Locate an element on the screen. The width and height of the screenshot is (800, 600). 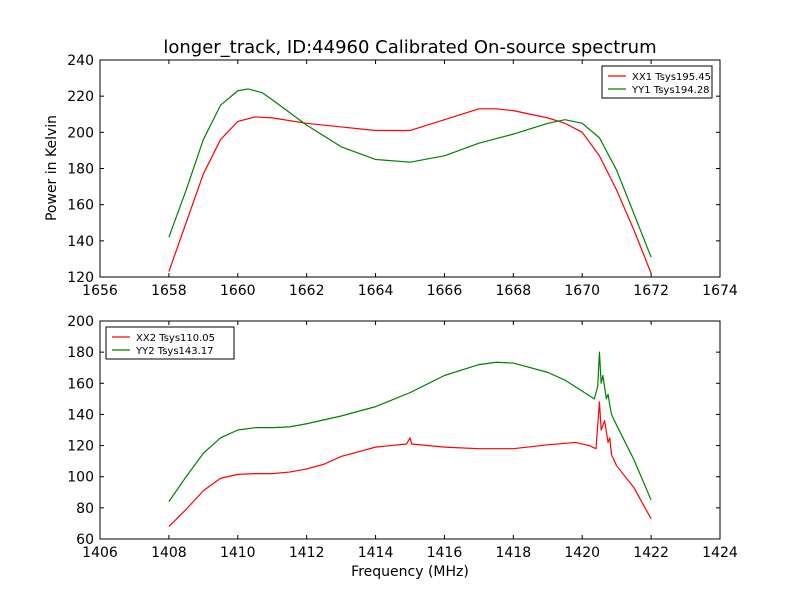
y-axis-label: Power in Kelvin is located at coordinates (52, 168).